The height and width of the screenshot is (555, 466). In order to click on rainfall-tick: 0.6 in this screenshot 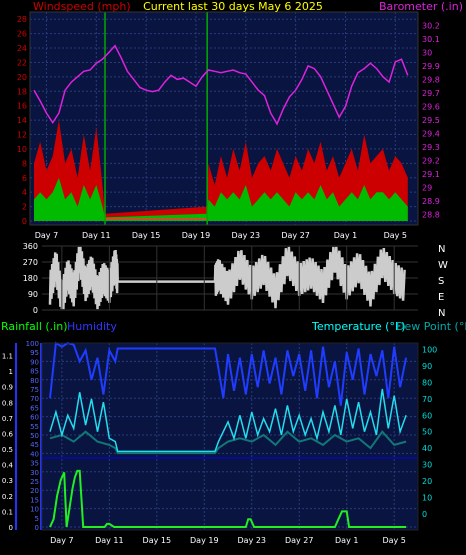, I will do `click(8, 434)`.